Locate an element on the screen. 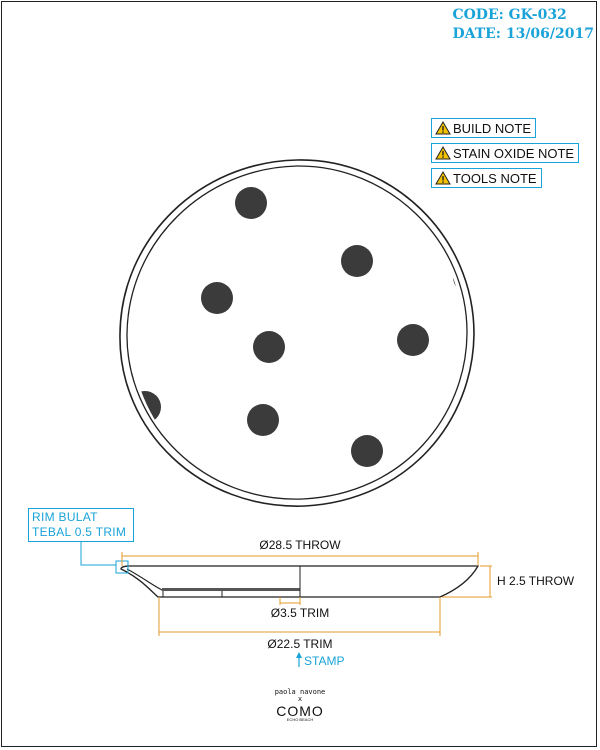 The width and height of the screenshot is (600, 750). build-note-label: BUILD NOTE is located at coordinates (492, 128).